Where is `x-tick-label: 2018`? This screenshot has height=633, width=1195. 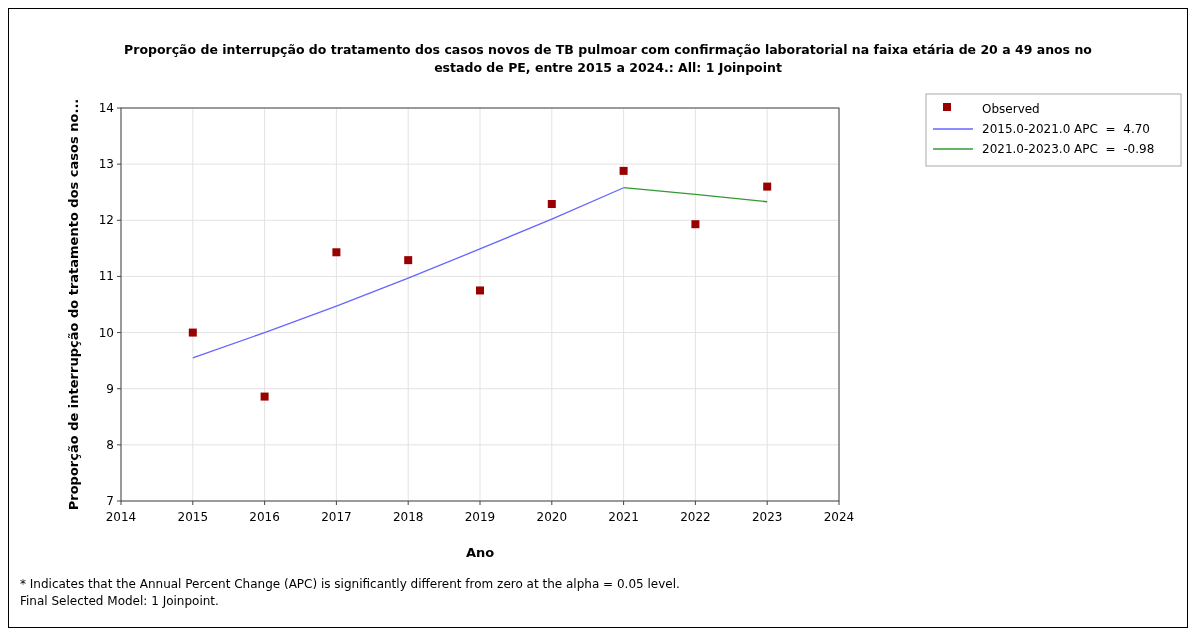 x-tick-label: 2018 is located at coordinates (408, 517).